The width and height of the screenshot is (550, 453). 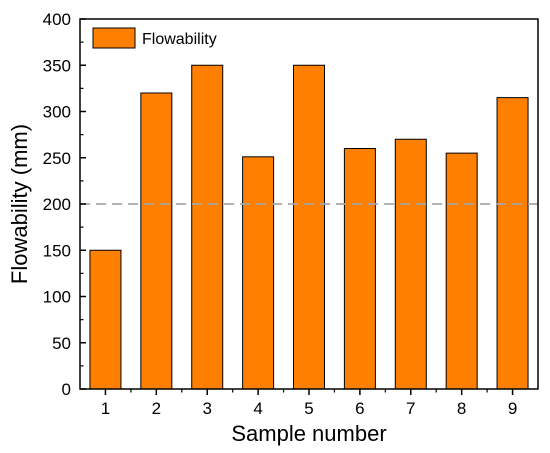 What do you see at coordinates (105, 408) in the screenshot?
I see `x-tick-label: 1` at bounding box center [105, 408].